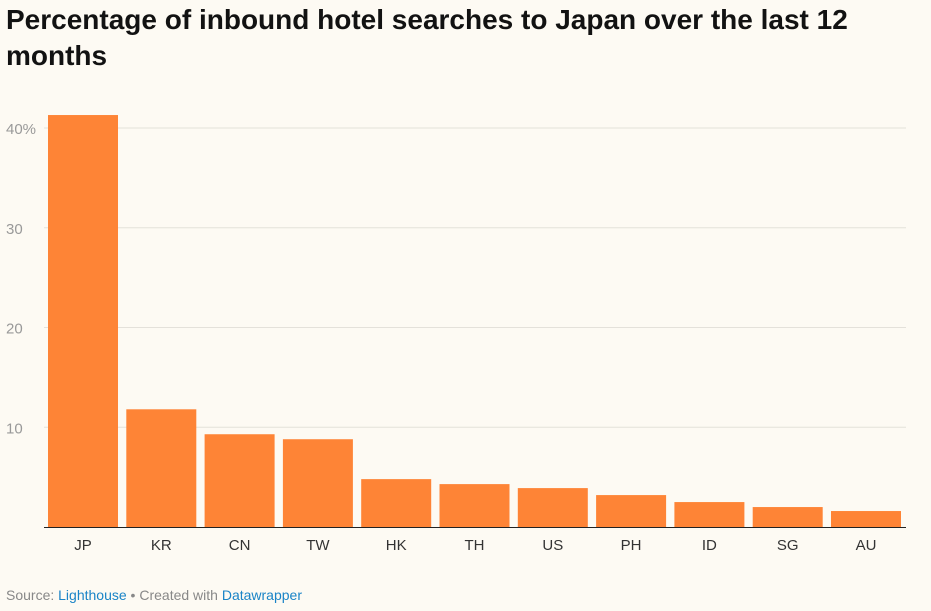 The image size is (931, 611). Describe the element at coordinates (14, 229) in the screenshot. I see `y-tick-label: 30` at that location.